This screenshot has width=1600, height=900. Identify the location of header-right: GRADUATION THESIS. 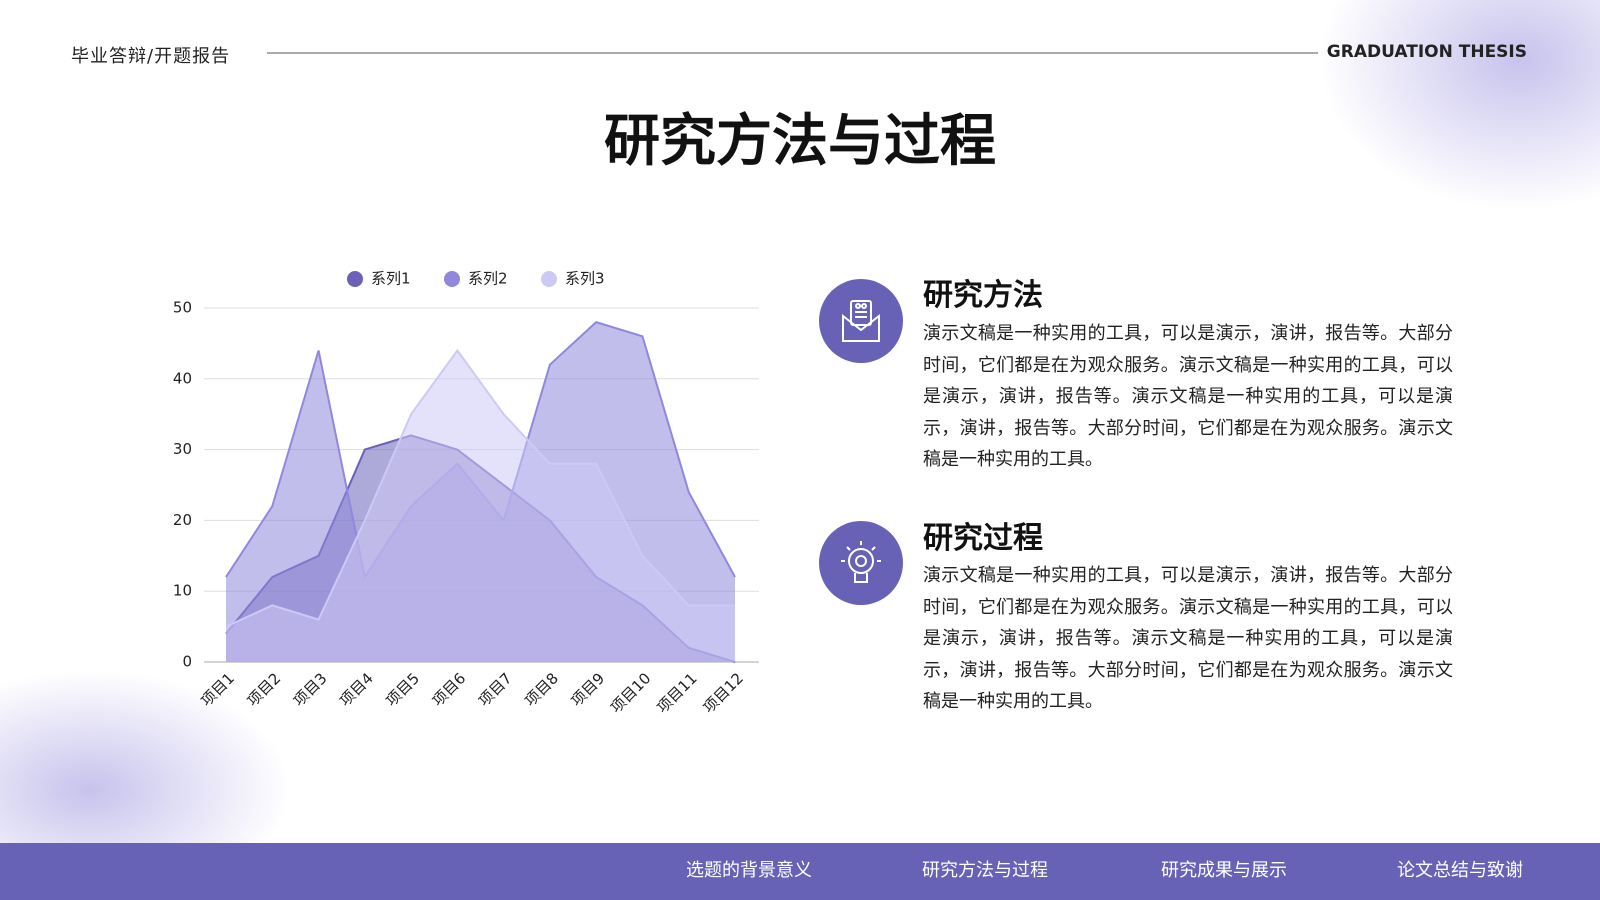
(1426, 52).